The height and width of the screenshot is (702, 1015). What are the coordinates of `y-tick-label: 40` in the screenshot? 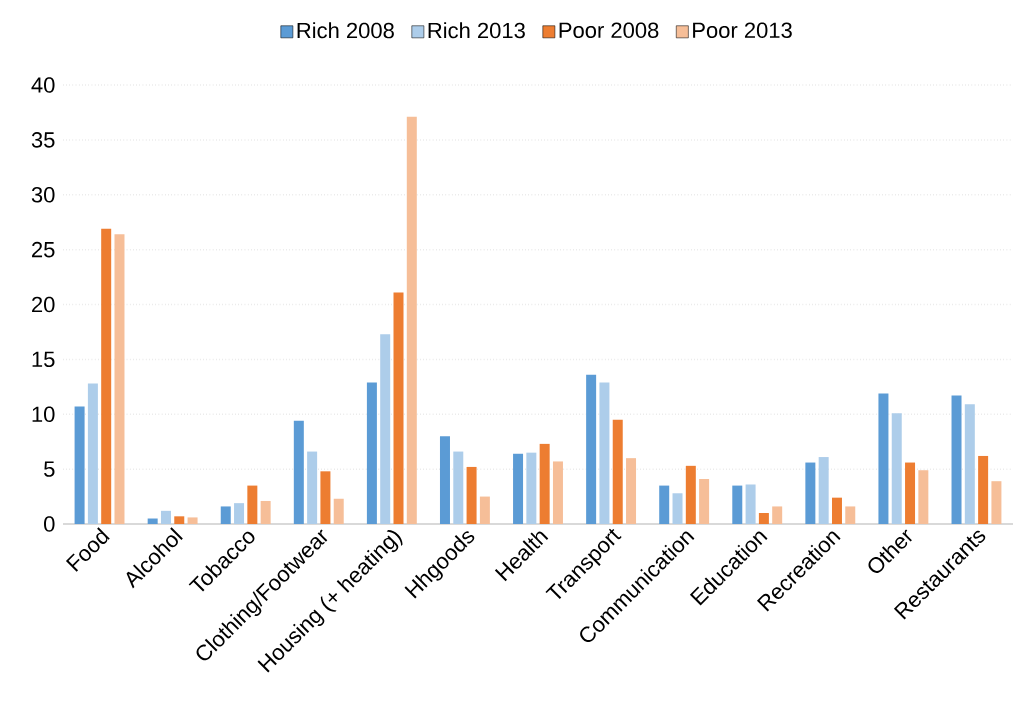 It's located at (43, 85).